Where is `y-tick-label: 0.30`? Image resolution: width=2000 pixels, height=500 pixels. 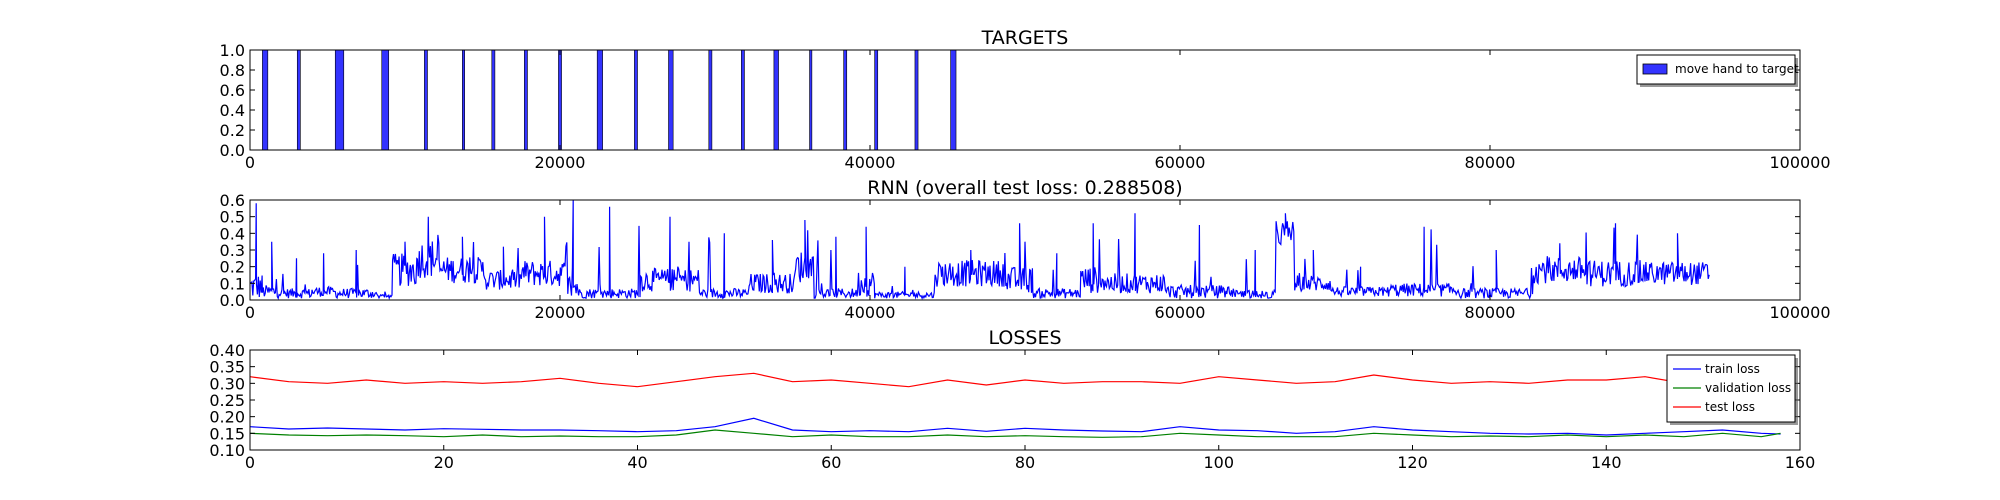 y-tick-label: 0.30 is located at coordinates (227, 383).